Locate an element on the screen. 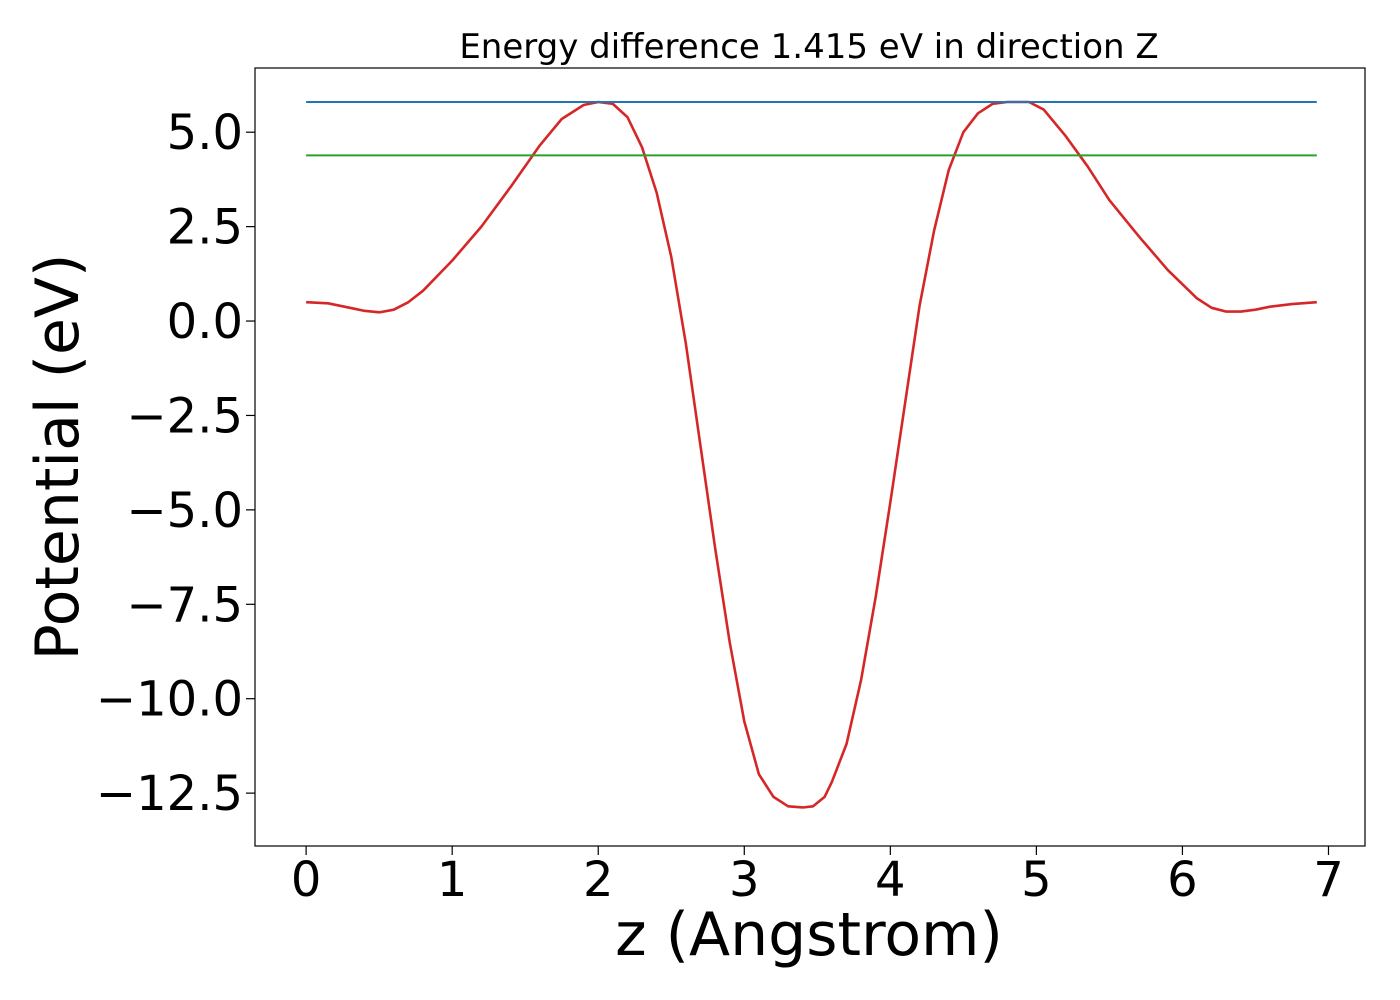  x-axis: 0 1 2 3 4 5 6 7 is located at coordinates (817, 877).